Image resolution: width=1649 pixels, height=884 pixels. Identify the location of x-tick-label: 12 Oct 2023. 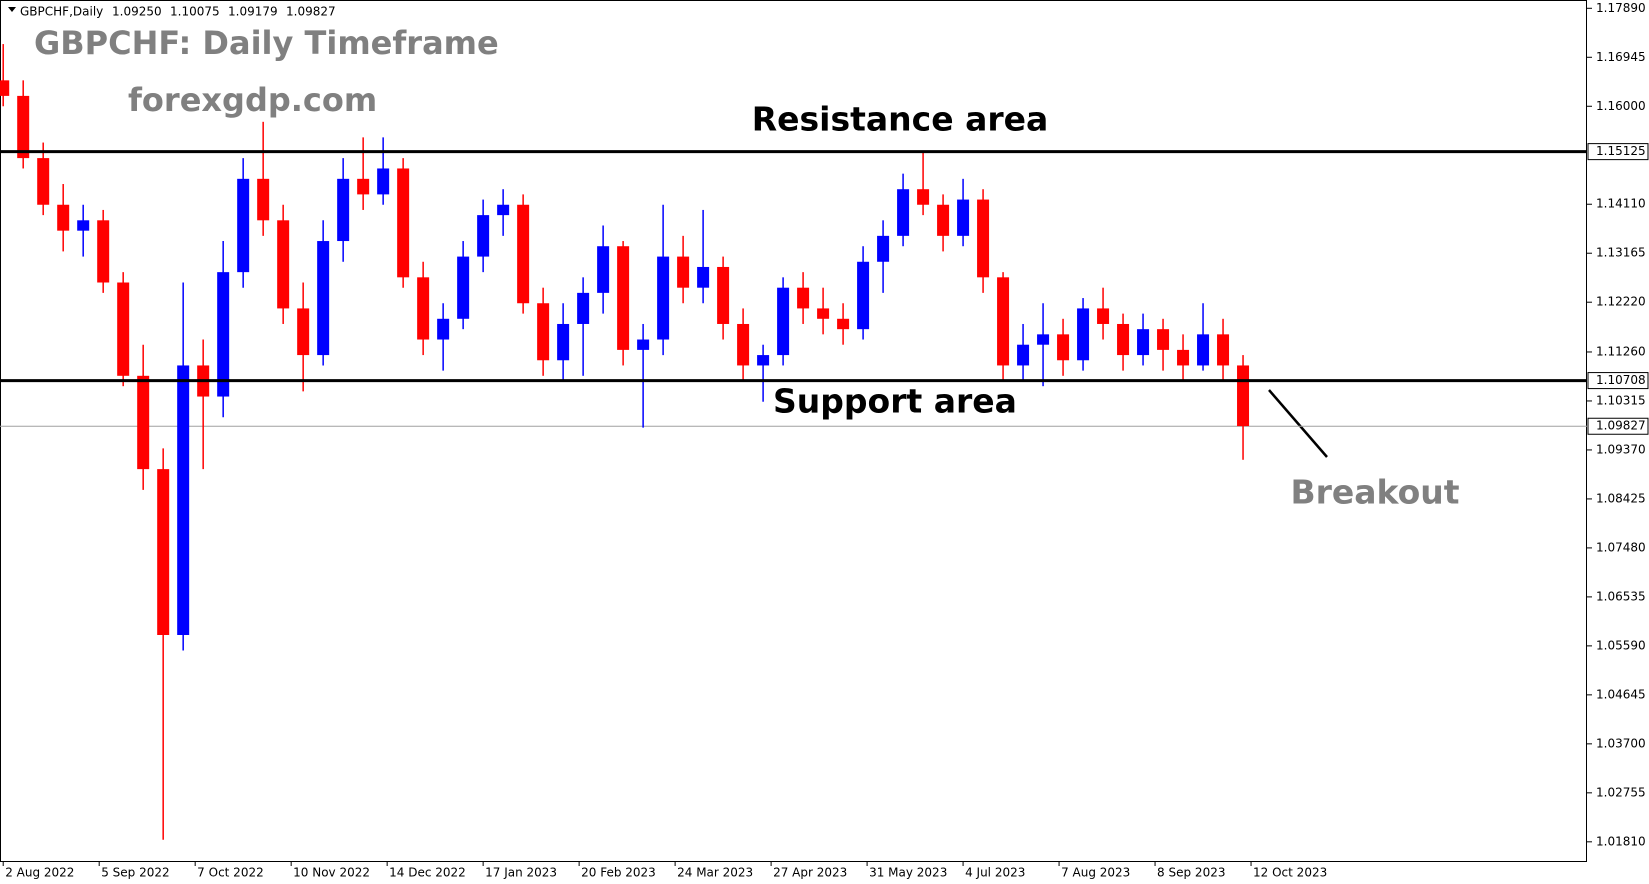
(1290, 873).